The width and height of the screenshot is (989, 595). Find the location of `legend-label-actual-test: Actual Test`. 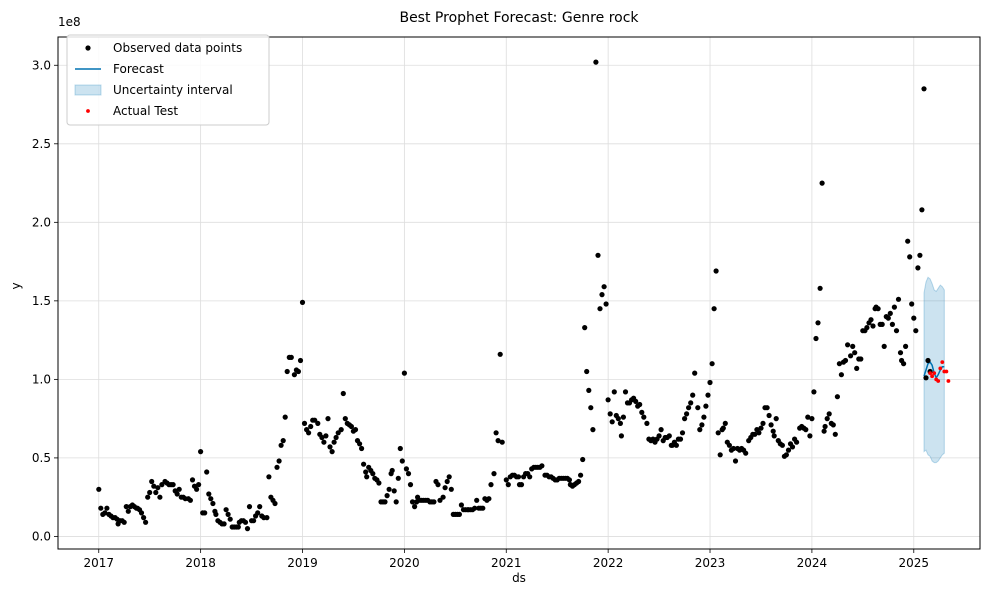

legend-label-actual-test: Actual Test is located at coordinates (145, 111).